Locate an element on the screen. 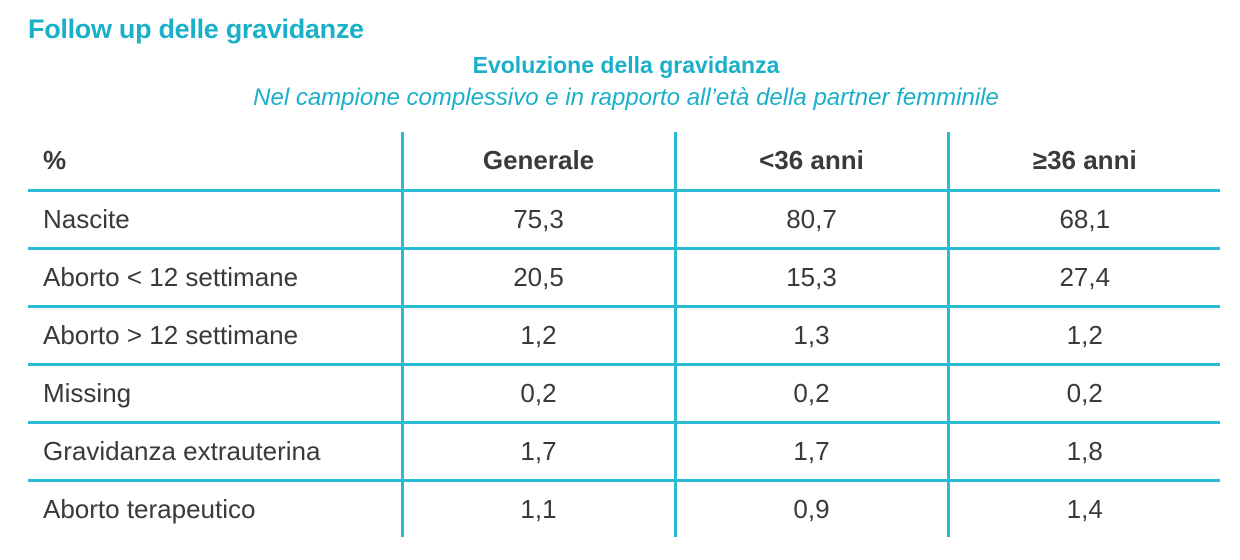  cell-generale: 0,2 is located at coordinates (537, 394).